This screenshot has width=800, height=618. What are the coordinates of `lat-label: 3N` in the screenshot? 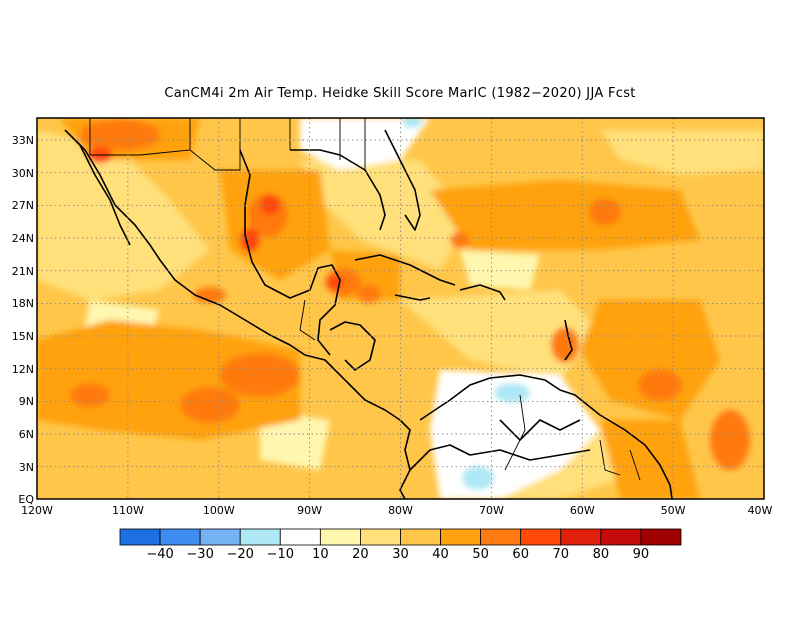 It's located at (26, 467).